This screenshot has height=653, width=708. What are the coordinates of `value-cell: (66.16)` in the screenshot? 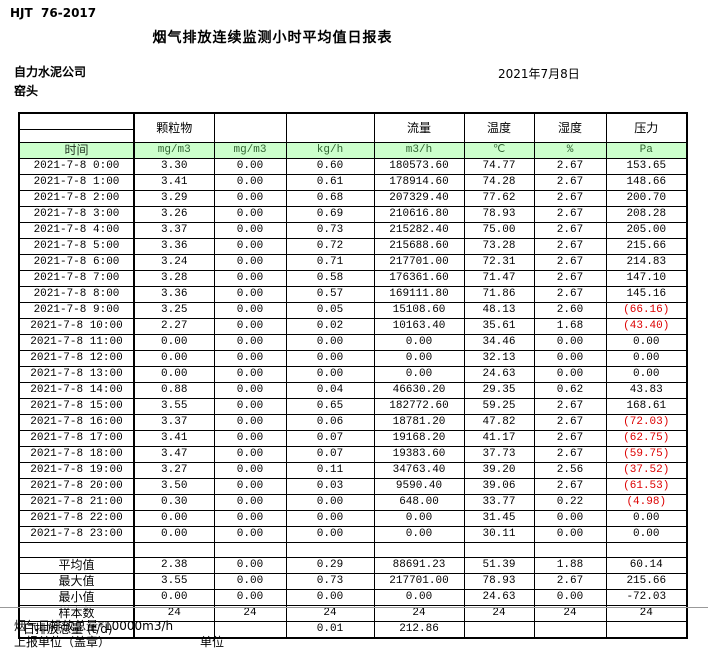 It's located at (646, 310).